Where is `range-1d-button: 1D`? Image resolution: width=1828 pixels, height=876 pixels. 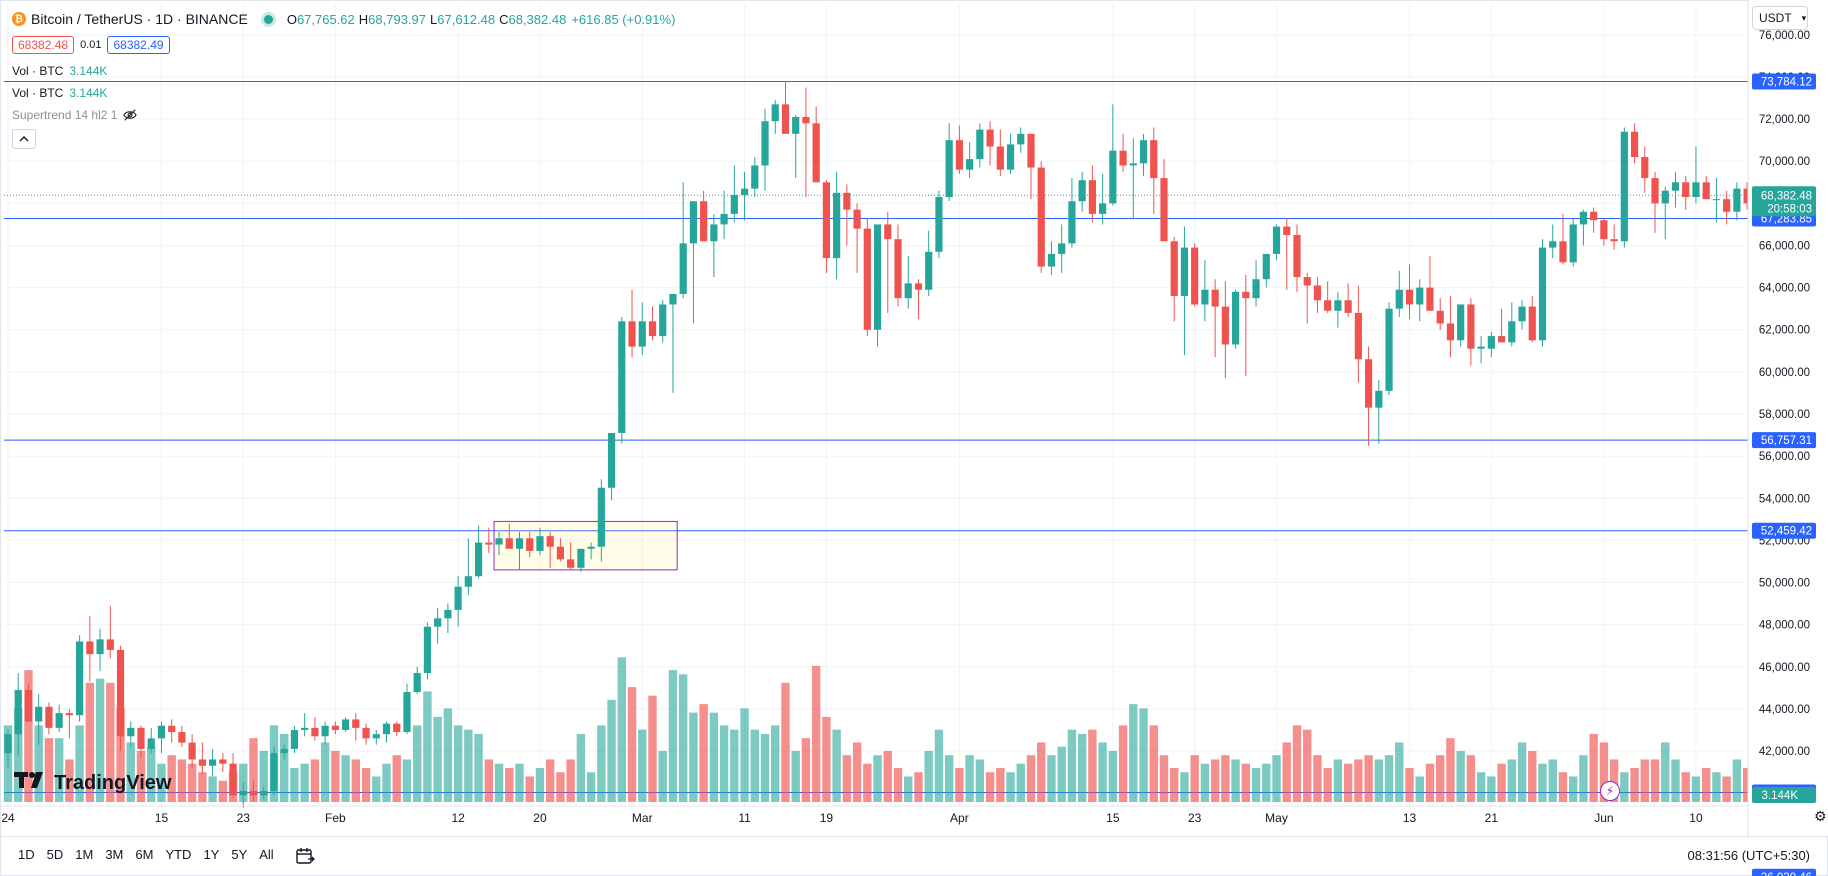 range-1d-button: 1D is located at coordinates (26, 854).